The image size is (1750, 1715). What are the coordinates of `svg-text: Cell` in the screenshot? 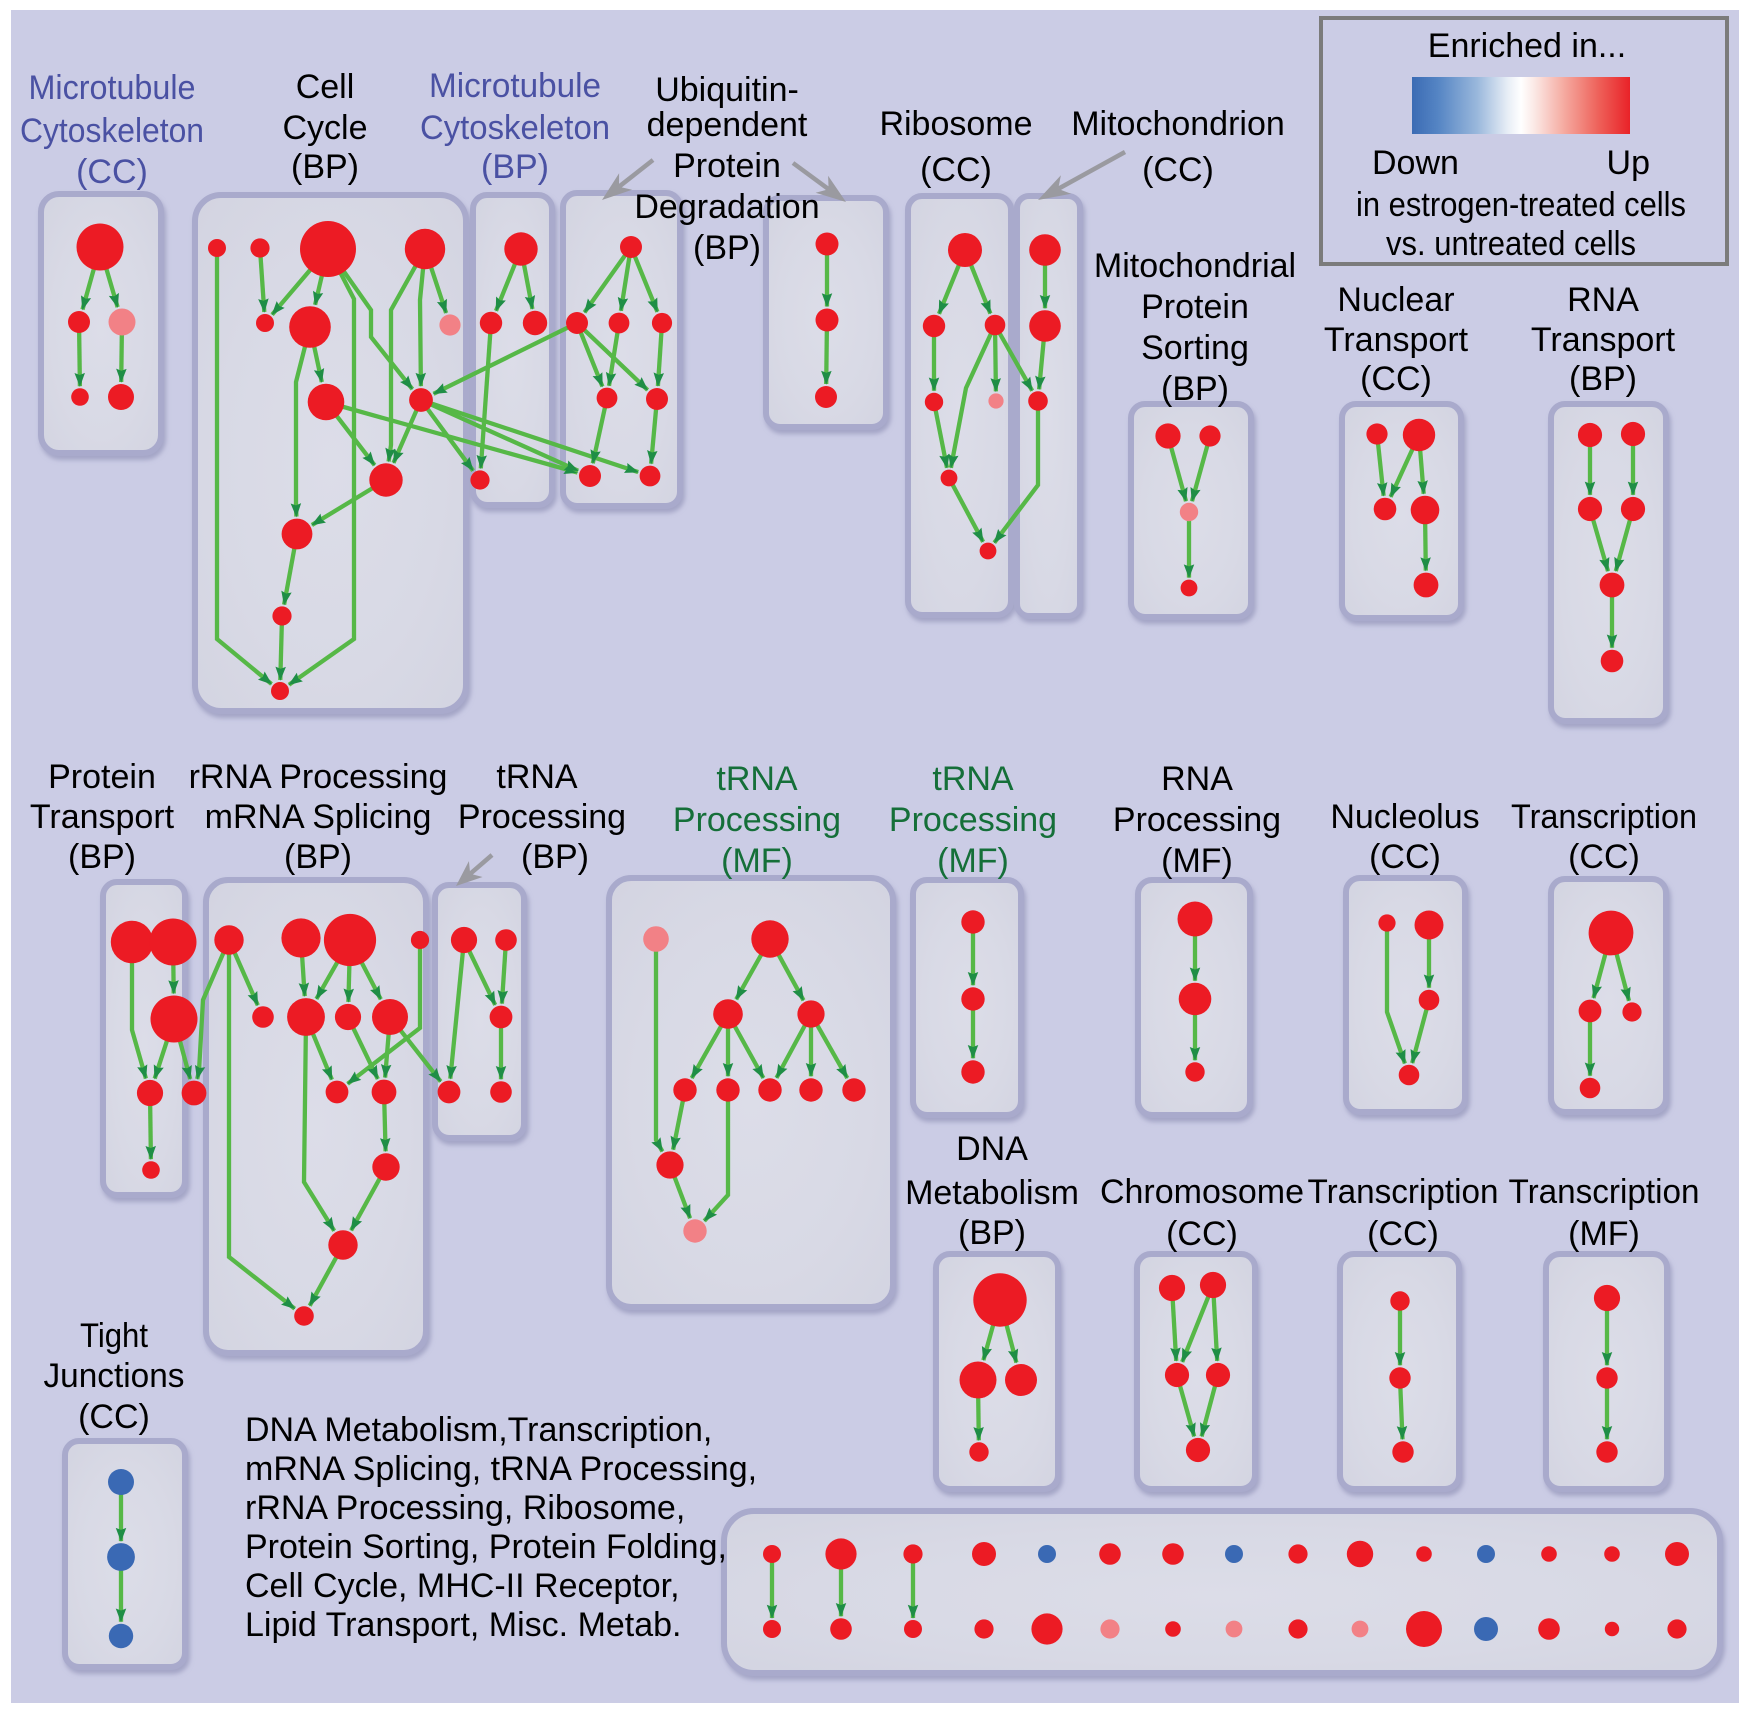 It's located at (325, 87).